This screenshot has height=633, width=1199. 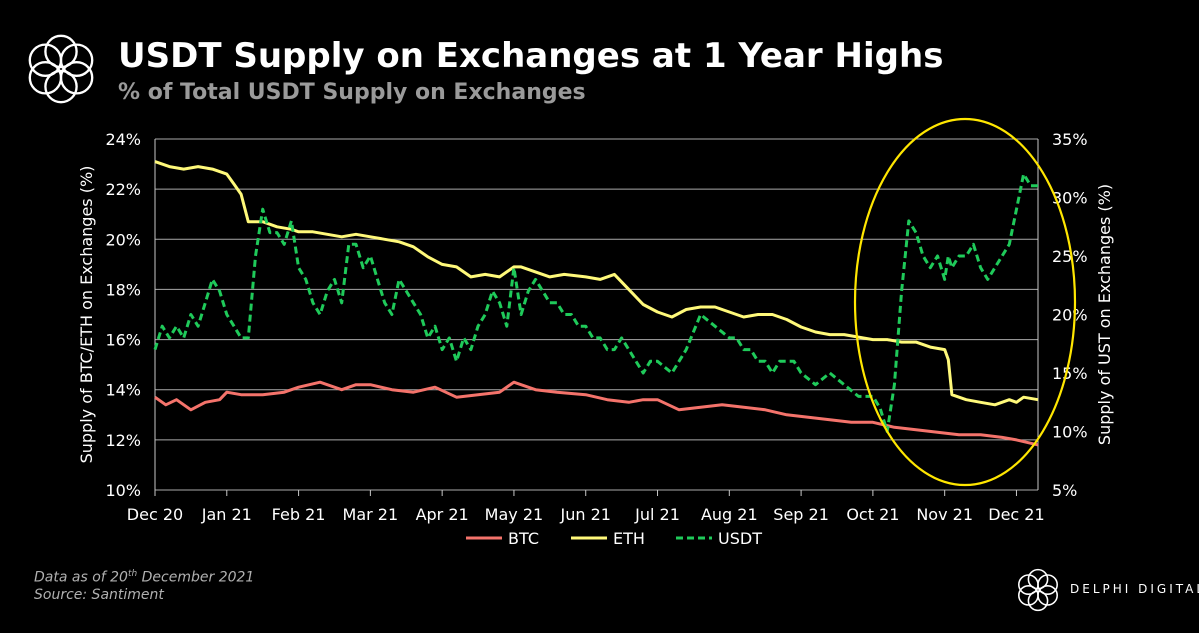 What do you see at coordinates (99, 595) in the screenshot?
I see `source-note: Source: Santiment` at bounding box center [99, 595].